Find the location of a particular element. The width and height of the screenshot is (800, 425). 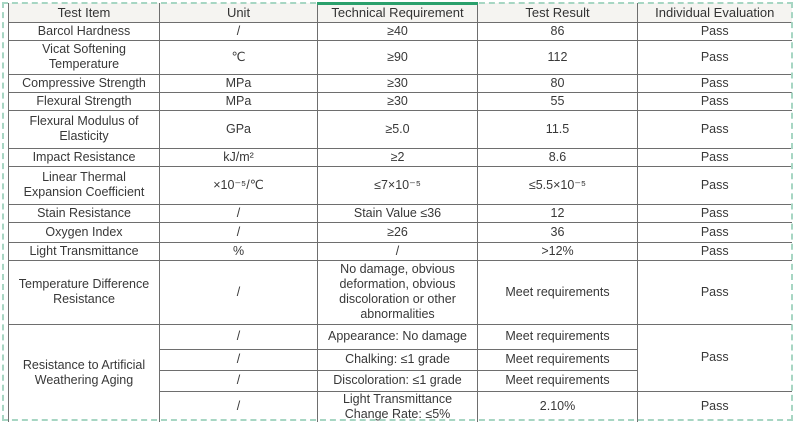

cell-test-item: Light Transmittance is located at coordinates (84, 251).